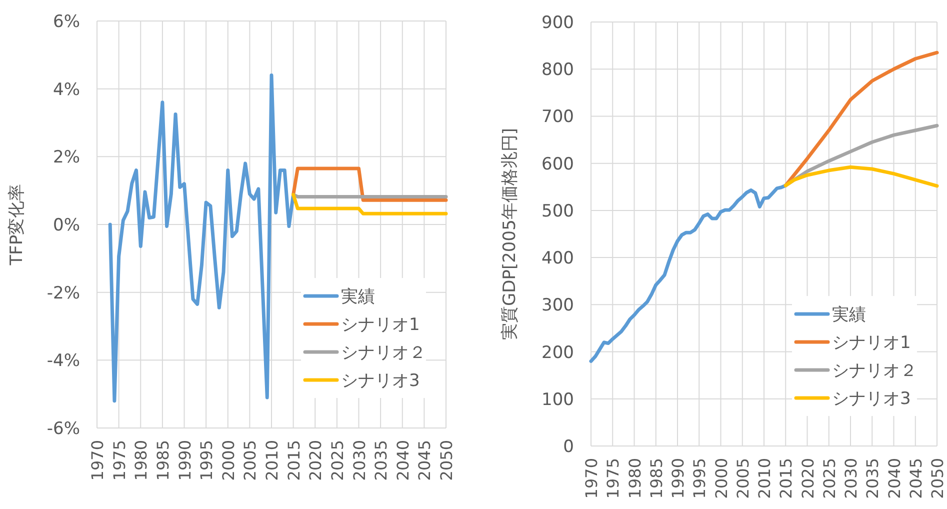  I want to click on y-tick-label: 2%, so click(66, 158).